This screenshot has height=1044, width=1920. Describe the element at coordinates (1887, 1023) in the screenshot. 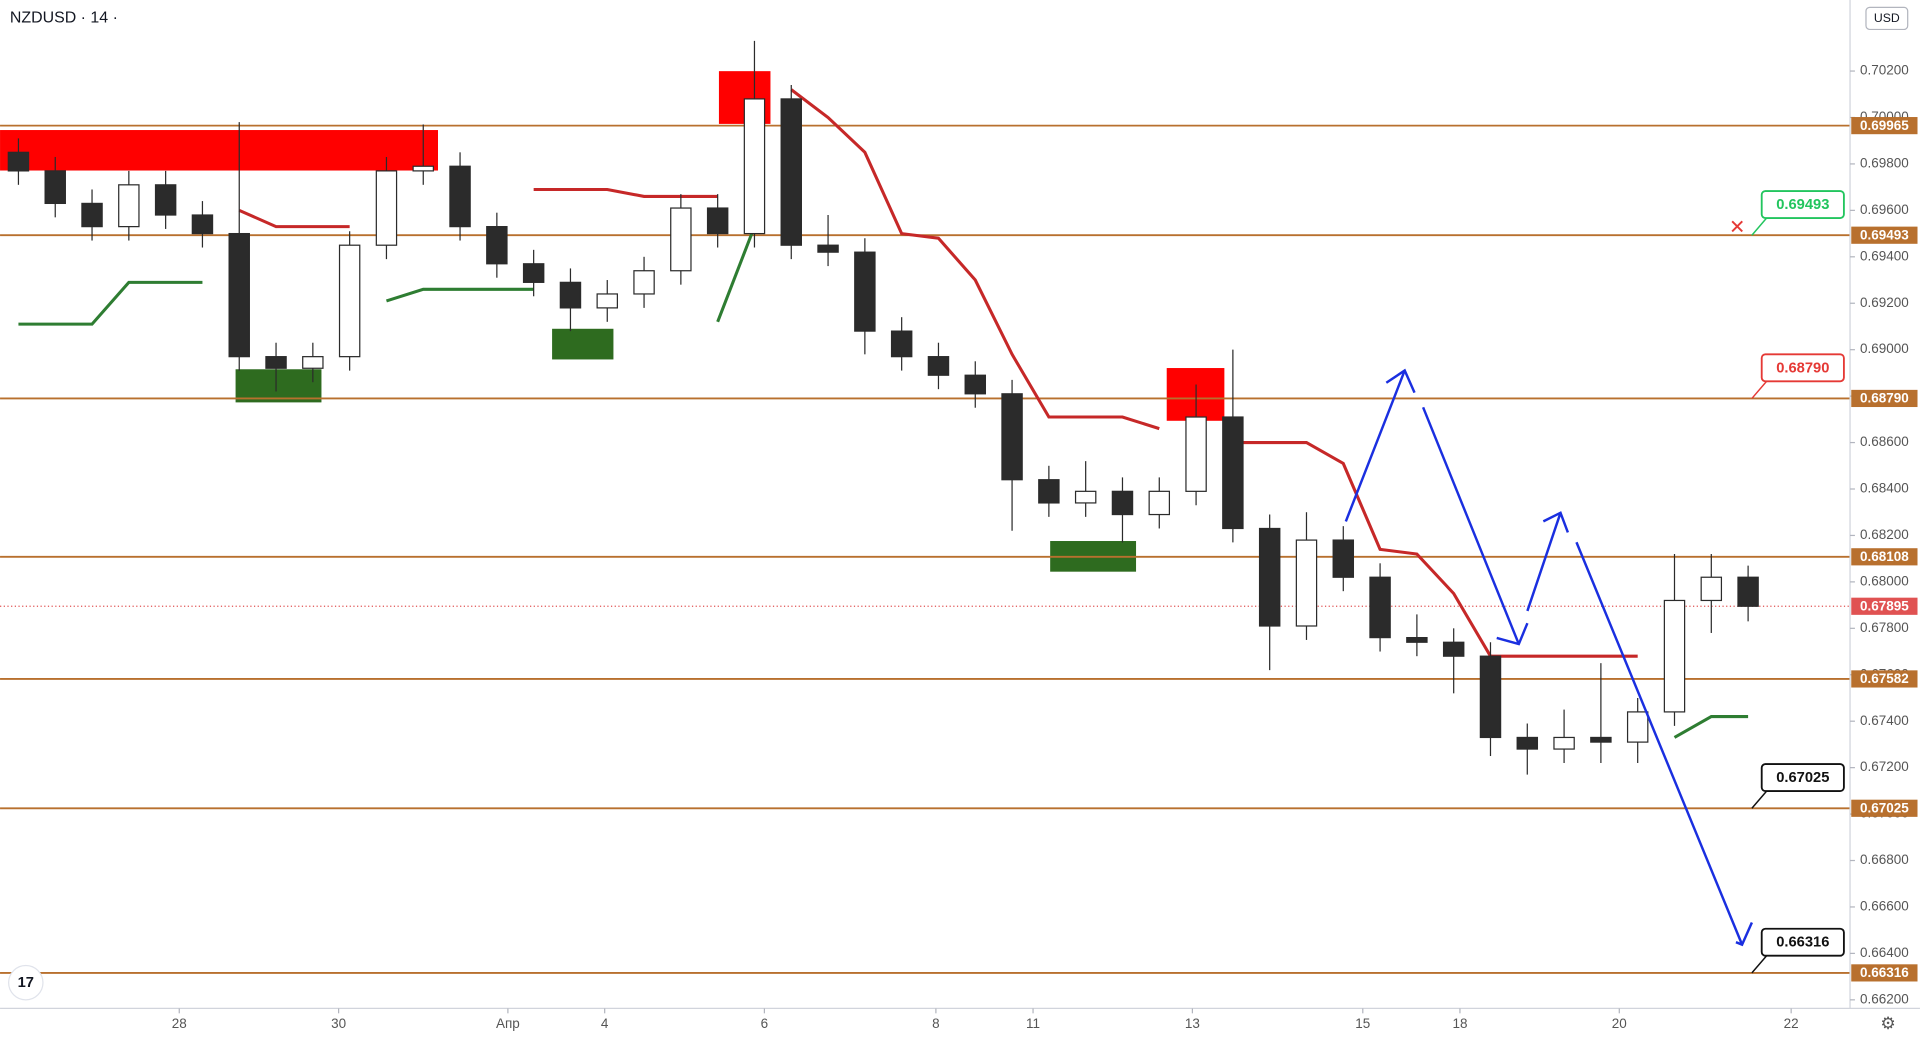

I see `settings-icon: ⚙` at that location.